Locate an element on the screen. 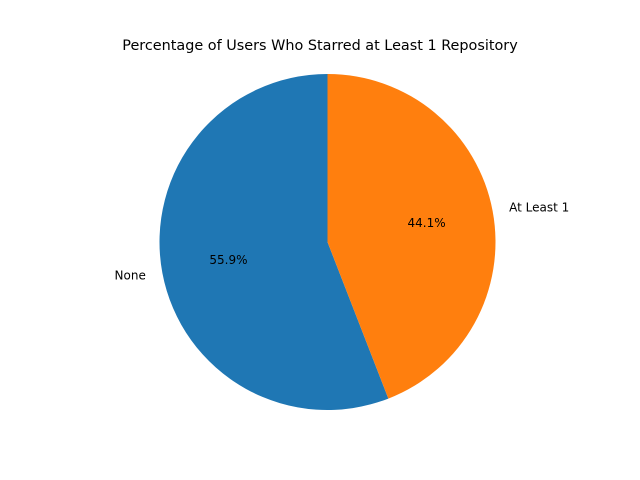 The width and height of the screenshot is (640, 480). slice-percent-at-least-1: 44.1% is located at coordinates (427, 223).